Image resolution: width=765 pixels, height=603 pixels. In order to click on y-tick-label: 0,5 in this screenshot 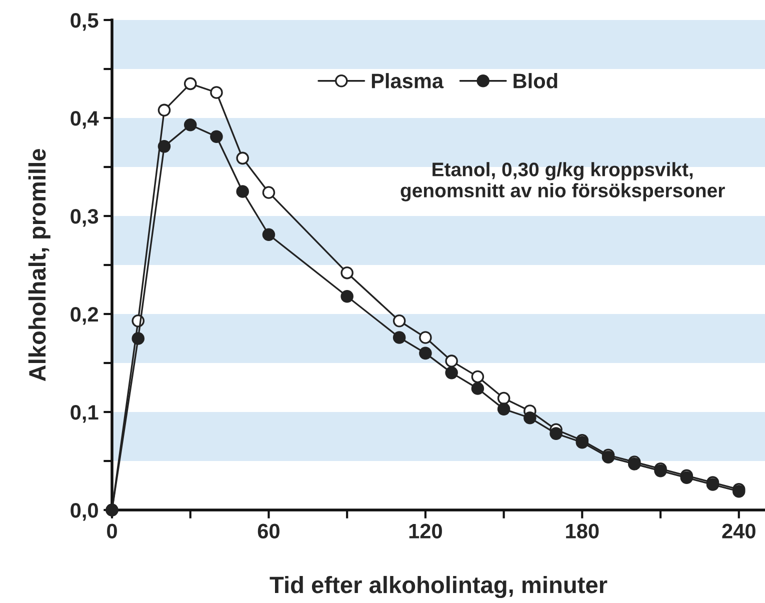, I will do `click(84, 22)`.